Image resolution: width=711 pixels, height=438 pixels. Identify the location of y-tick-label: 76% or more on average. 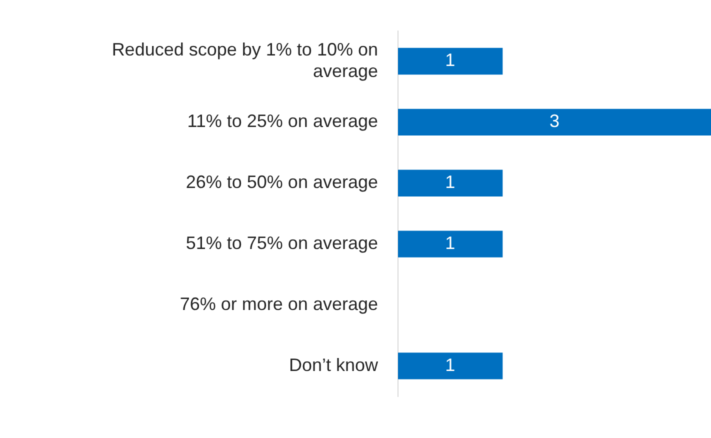
(279, 304).